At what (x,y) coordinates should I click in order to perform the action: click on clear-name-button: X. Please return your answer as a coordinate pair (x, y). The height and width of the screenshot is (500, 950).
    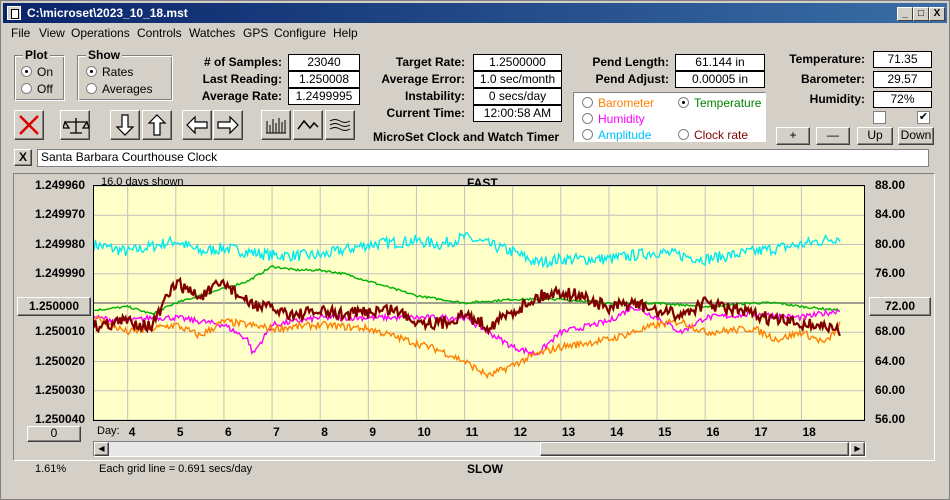
    Looking at the image, I should click on (23, 157).